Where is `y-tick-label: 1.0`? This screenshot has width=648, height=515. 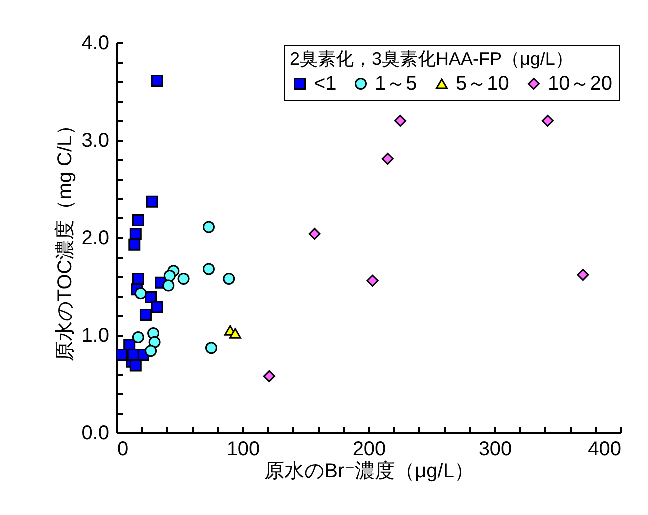 y-tick-label: 1.0 is located at coordinates (96, 336).